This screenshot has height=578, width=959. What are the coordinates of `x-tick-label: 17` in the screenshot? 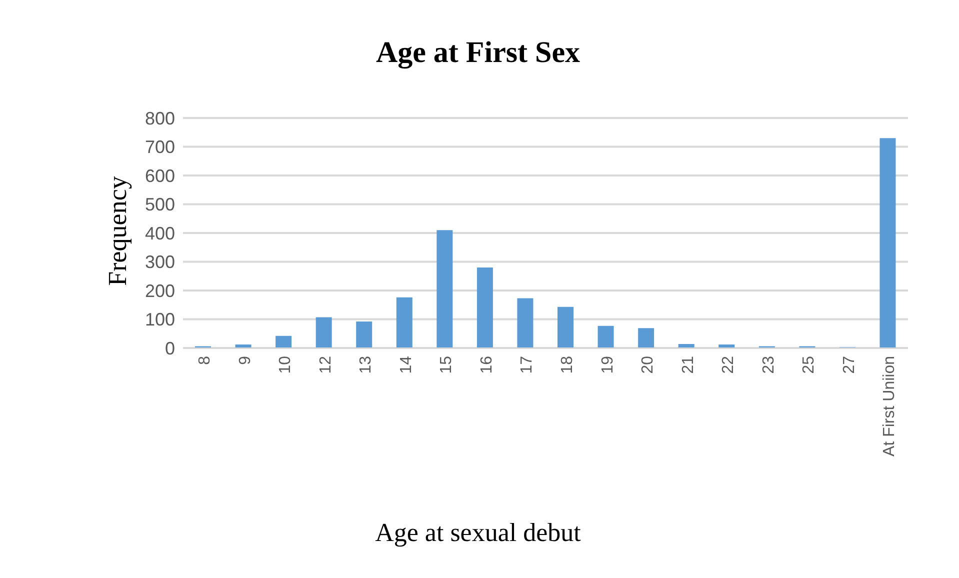 It's located at (527, 365).